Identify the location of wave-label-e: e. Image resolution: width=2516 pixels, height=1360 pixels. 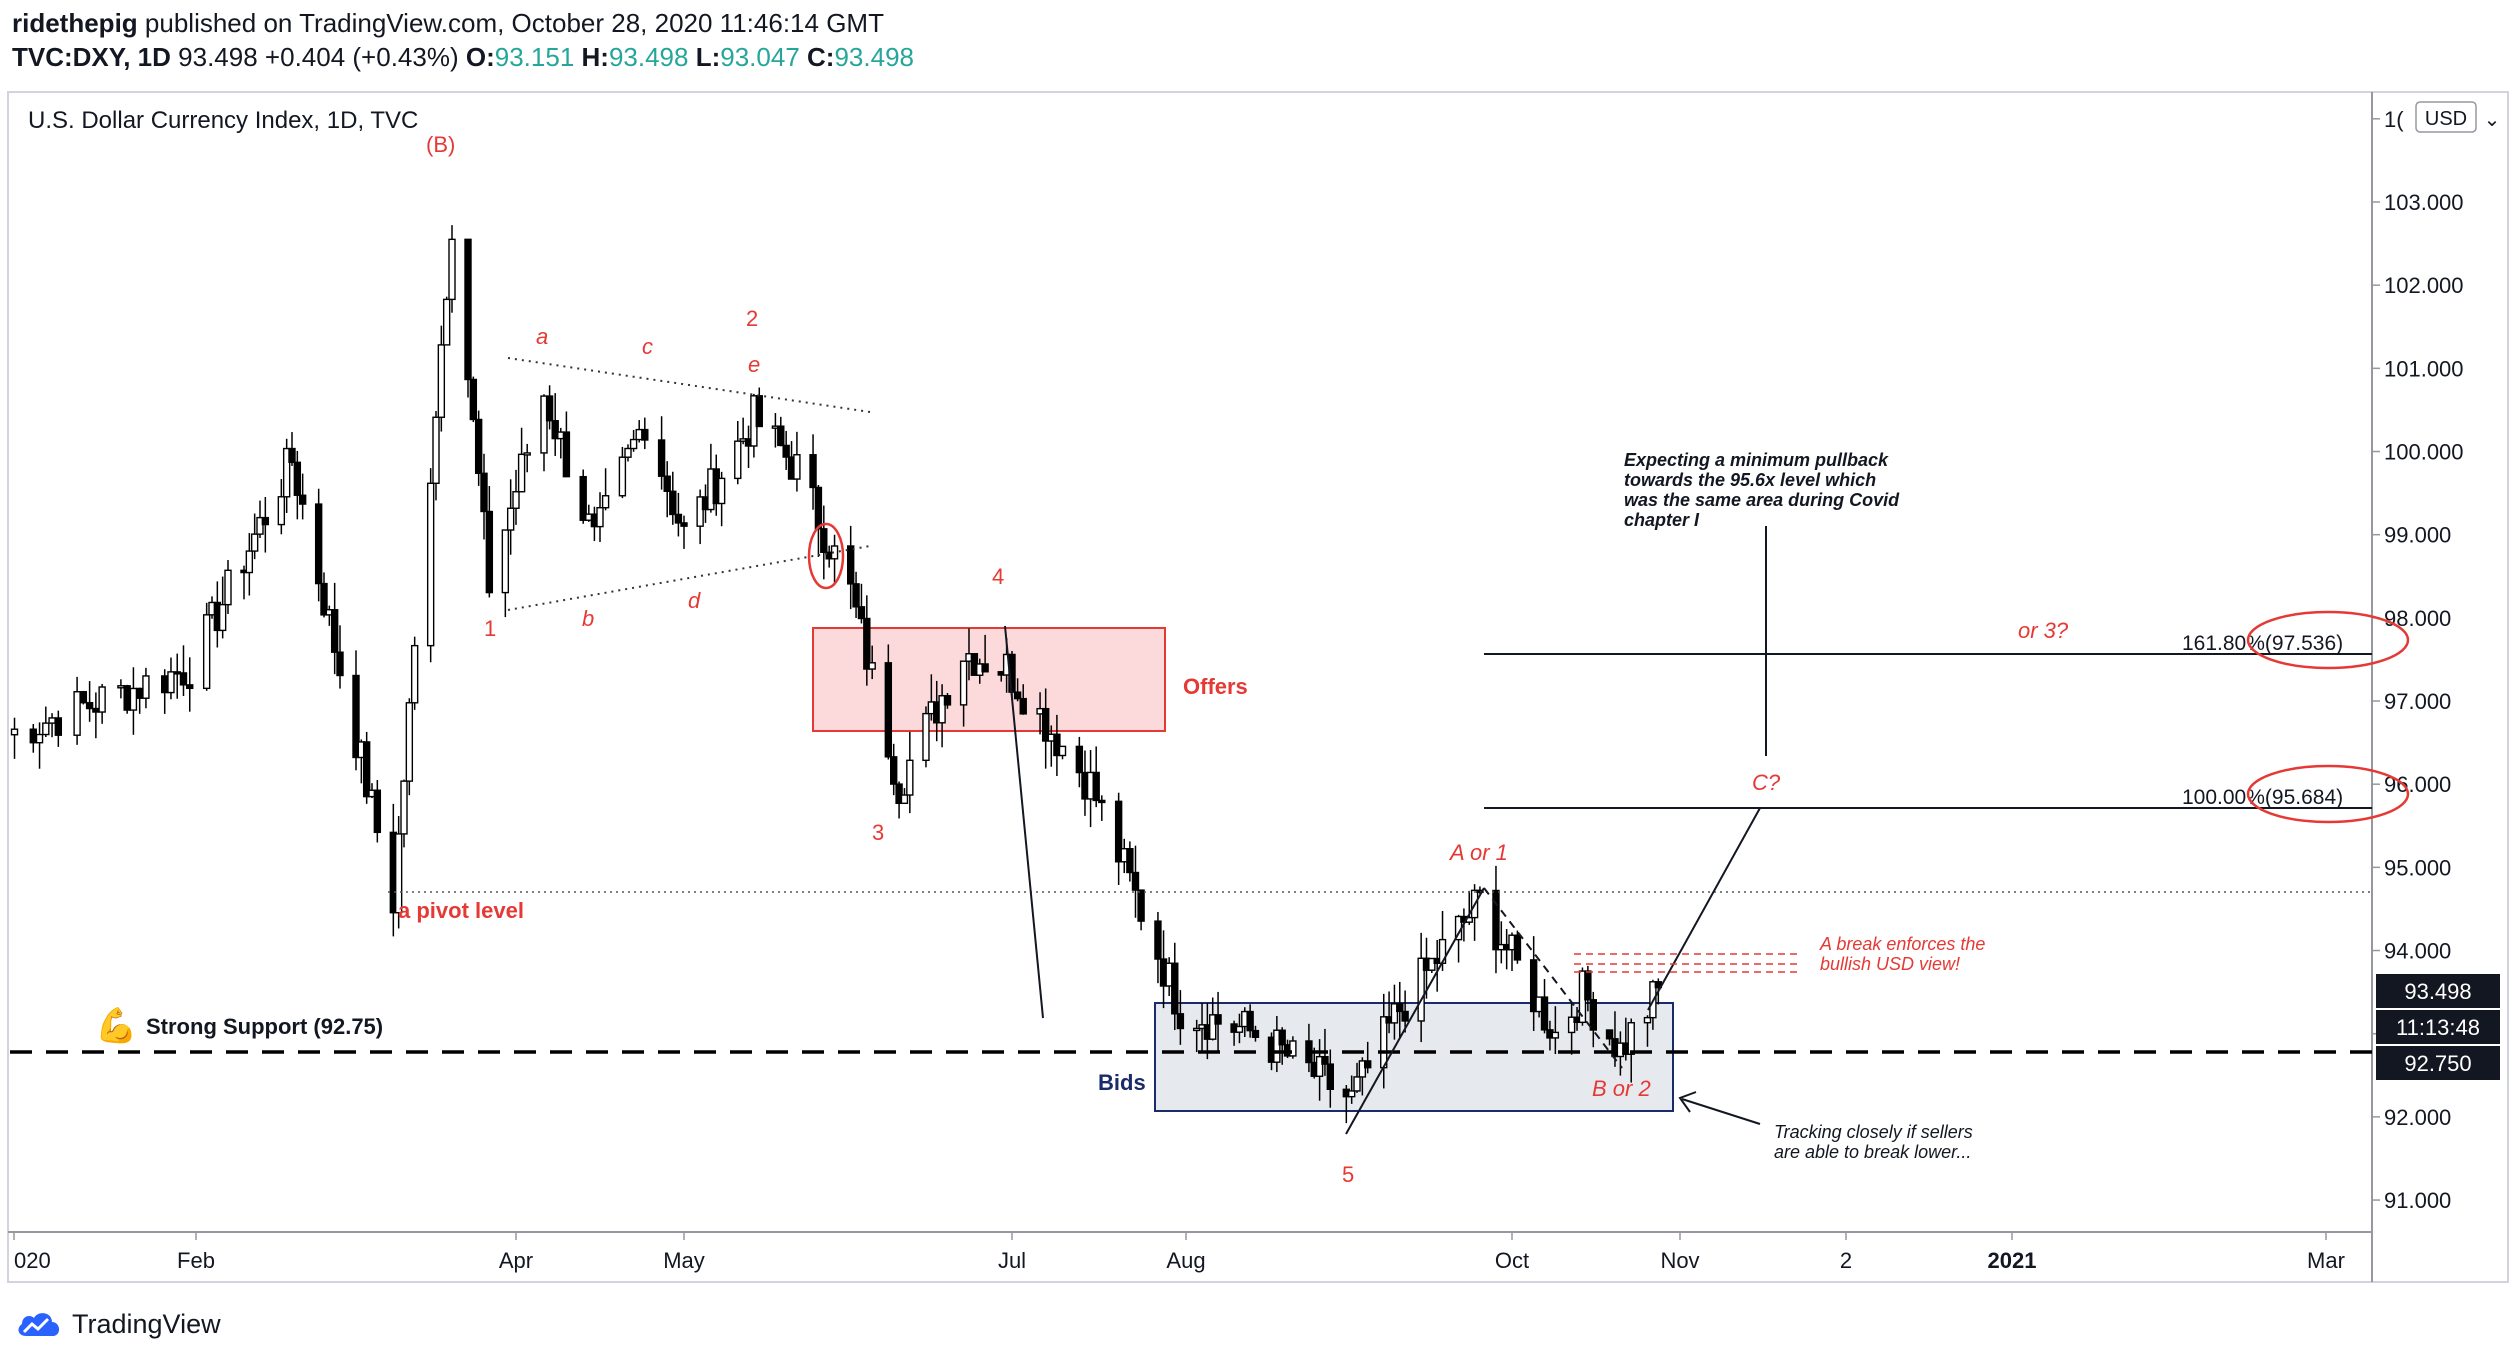
(754, 364).